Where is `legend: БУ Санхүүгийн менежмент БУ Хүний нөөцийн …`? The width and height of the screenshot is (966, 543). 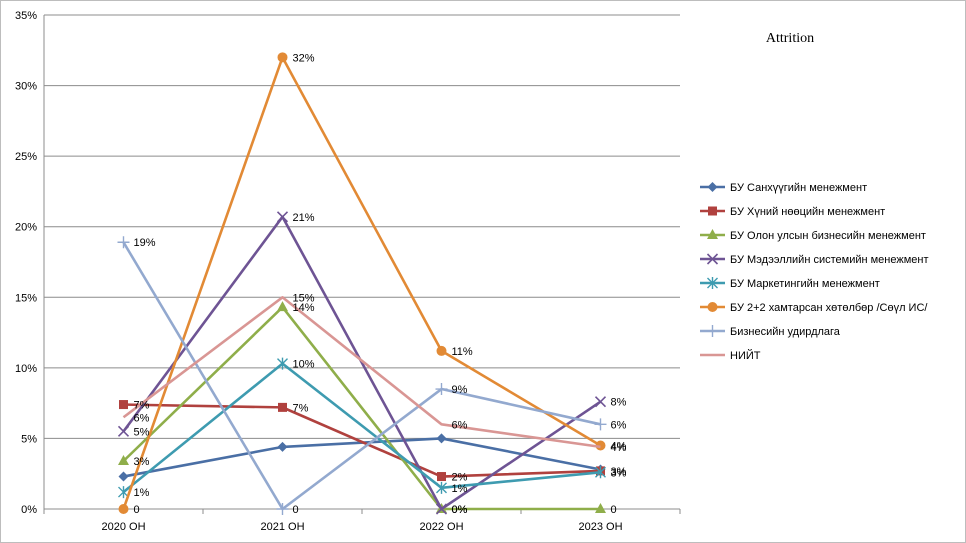
legend: БУ Санхүүгийн менежмент БУ Хүний нөөцийн … is located at coordinates (814, 272).